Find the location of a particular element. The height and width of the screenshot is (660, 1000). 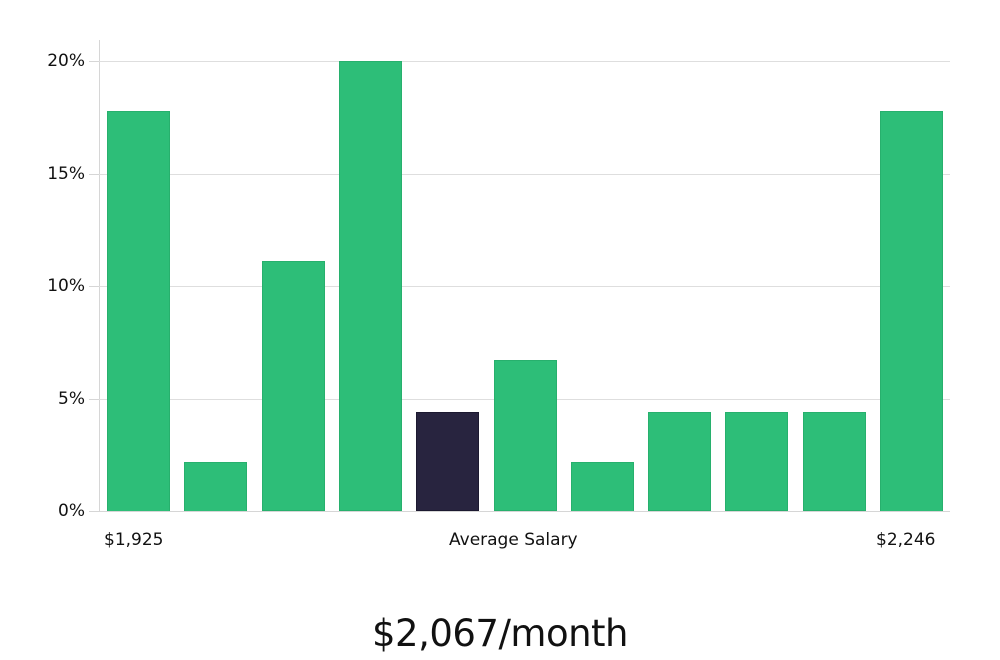

x-max-label: $2,246 is located at coordinates (906, 540).